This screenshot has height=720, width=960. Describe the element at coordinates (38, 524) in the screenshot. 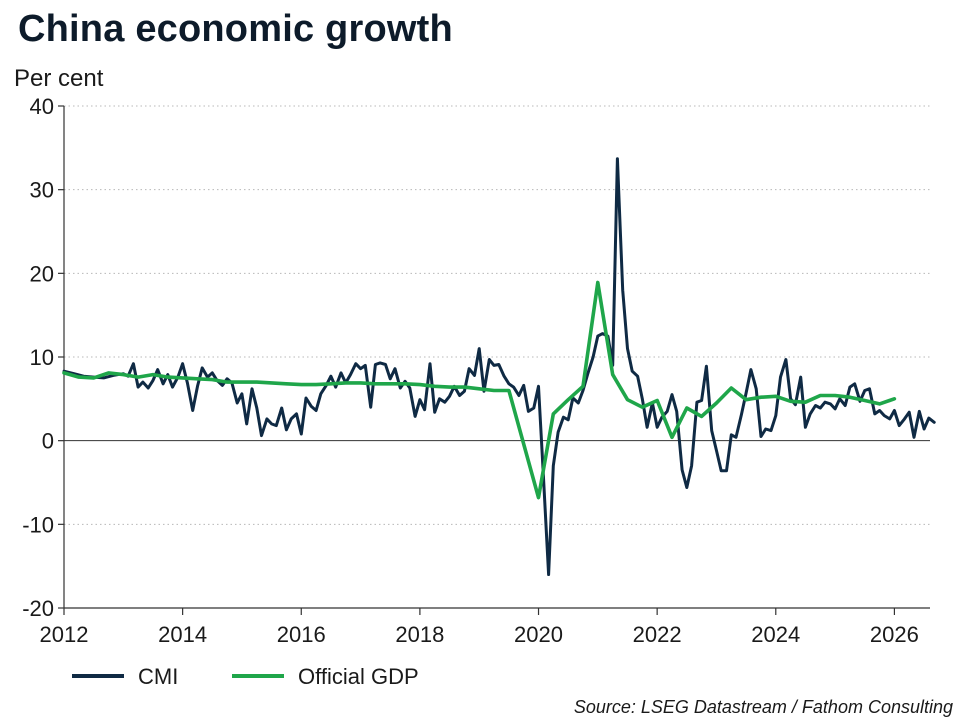

I see `y-tick-label: -10` at that location.